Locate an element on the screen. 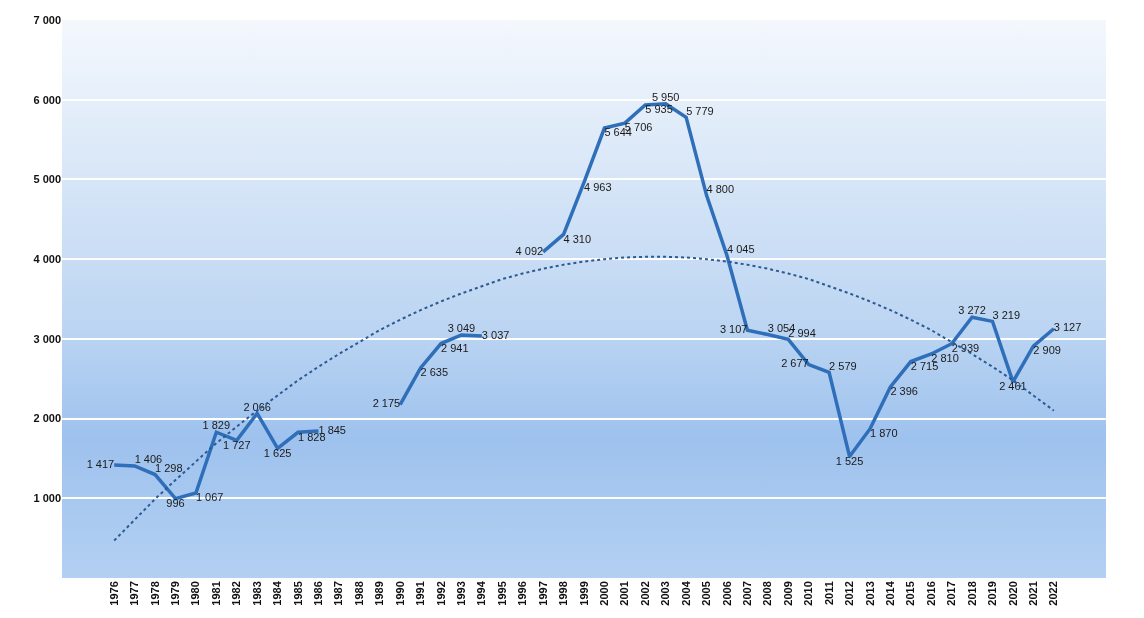 The height and width of the screenshot is (618, 1144). data-label: 2 175 is located at coordinates (386, 403).